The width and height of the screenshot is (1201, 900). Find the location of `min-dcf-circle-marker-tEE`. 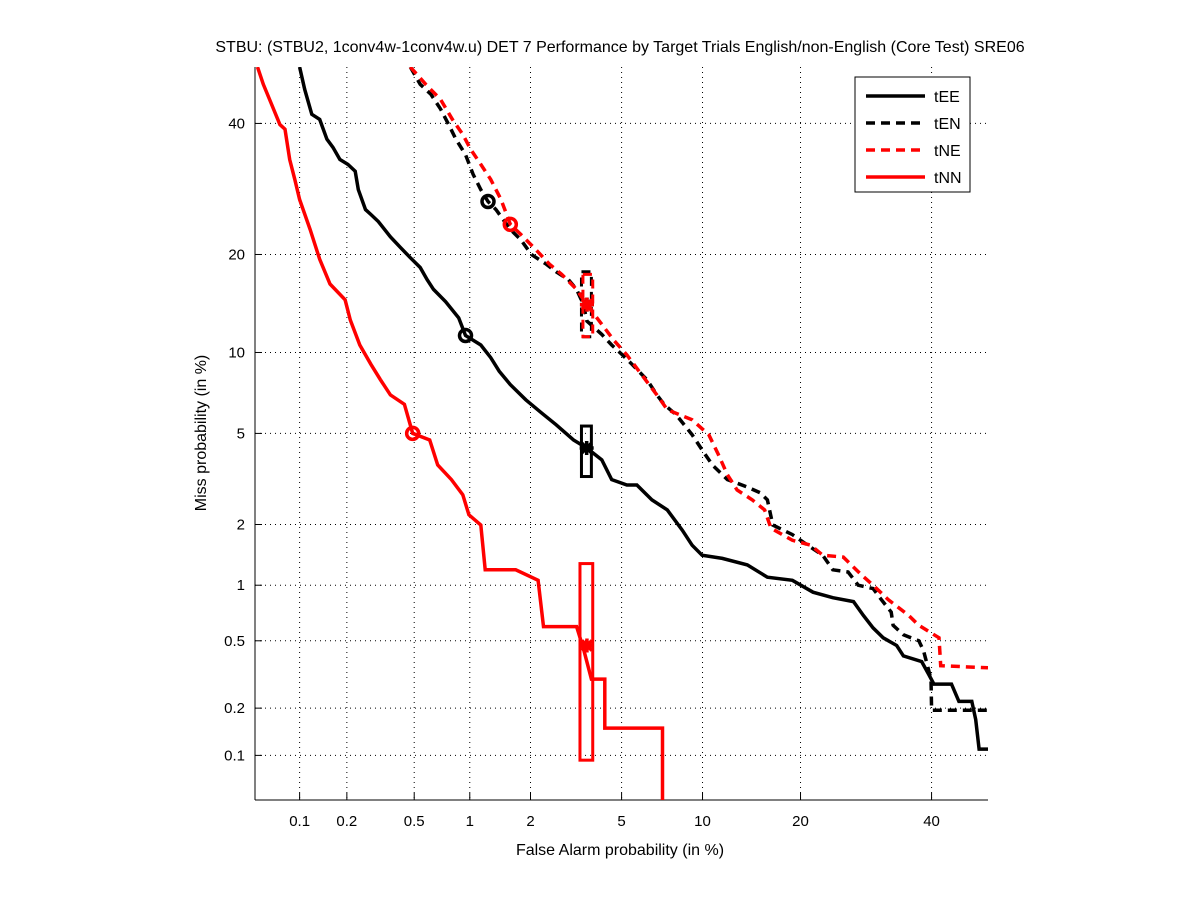

min-dcf-circle-marker-tEE is located at coordinates (465, 335).